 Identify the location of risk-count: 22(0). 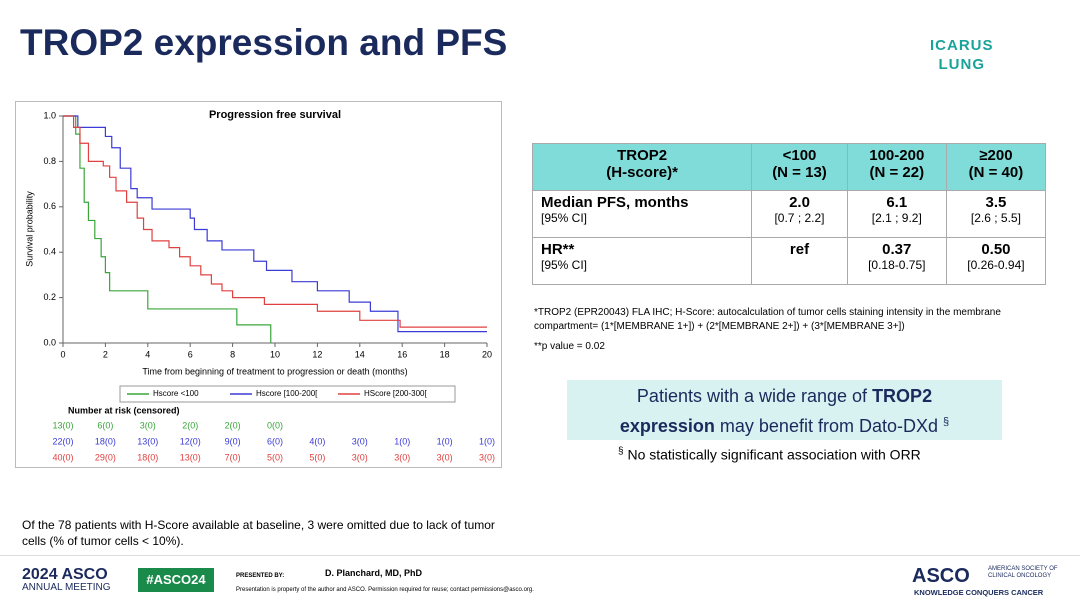
(62, 441).